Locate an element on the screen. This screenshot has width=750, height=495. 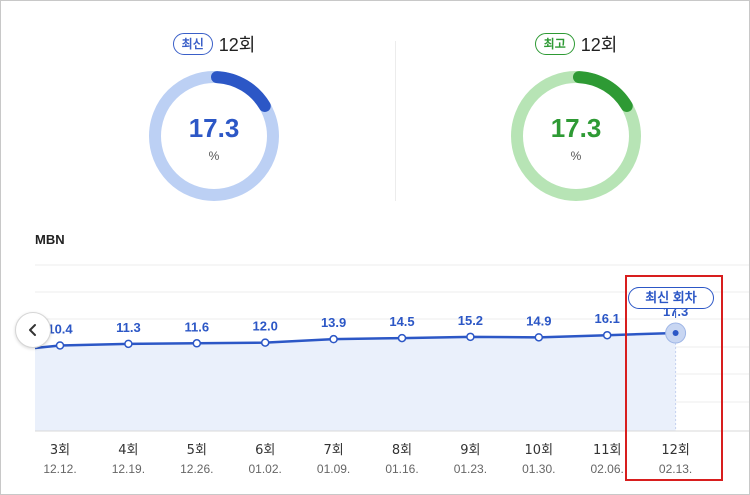
latest-ring-progress is located at coordinates (214, 136).